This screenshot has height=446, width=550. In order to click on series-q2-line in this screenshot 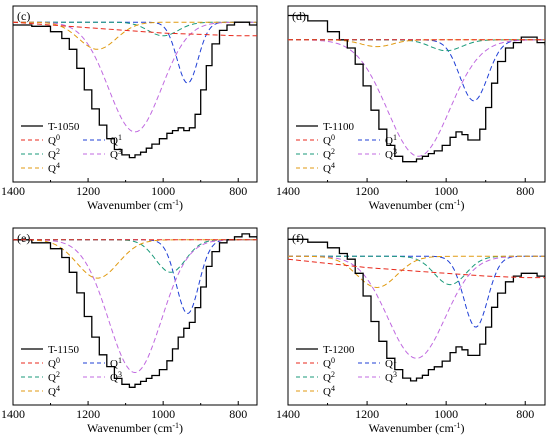, I will do `click(135, 29)`.